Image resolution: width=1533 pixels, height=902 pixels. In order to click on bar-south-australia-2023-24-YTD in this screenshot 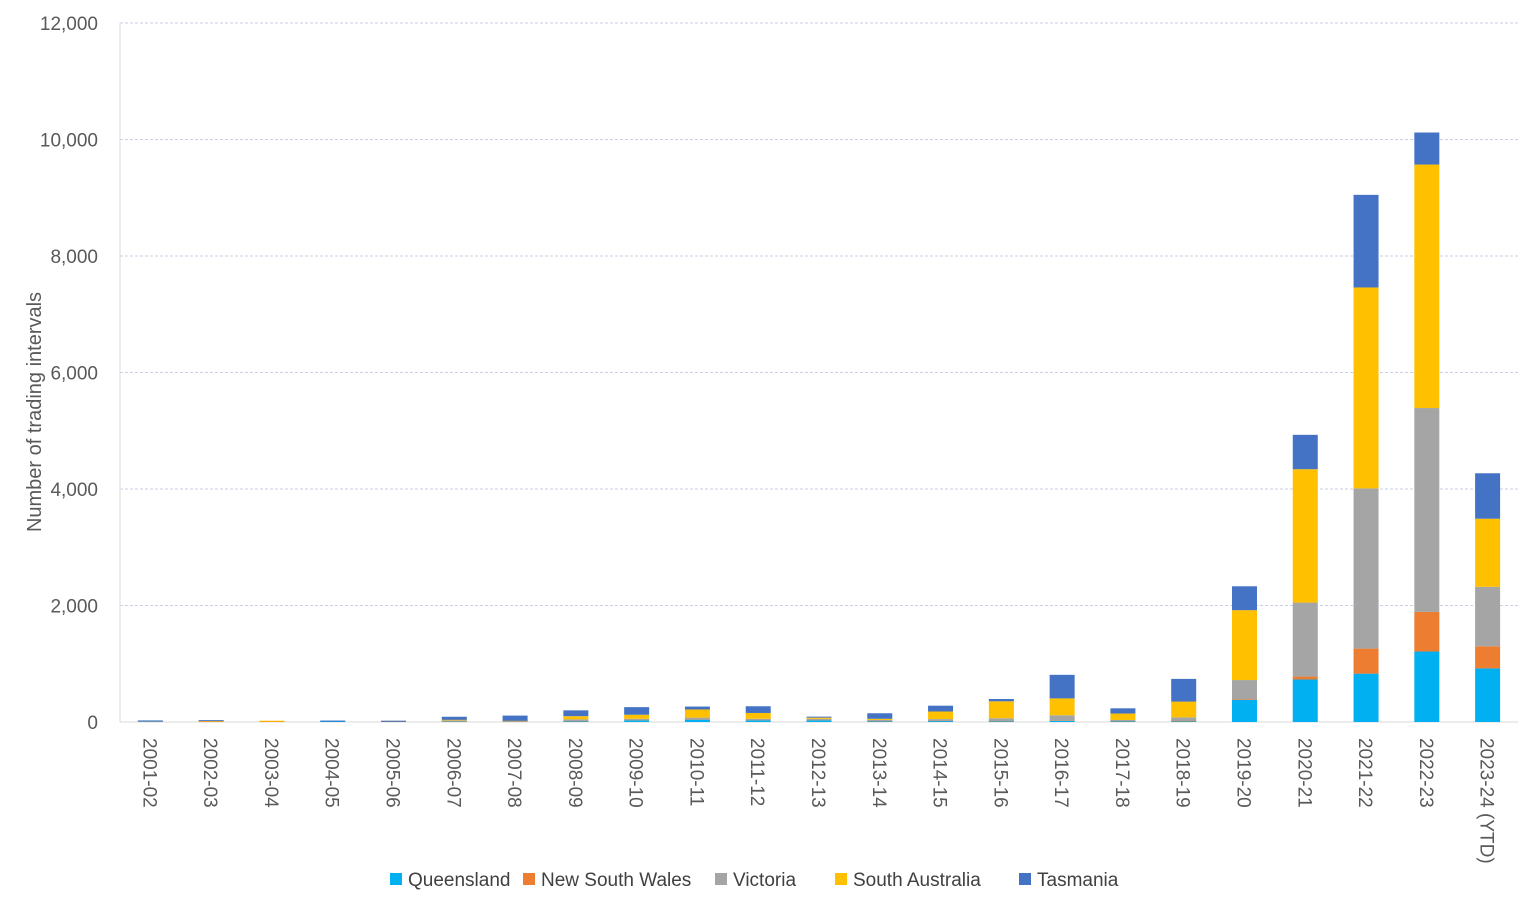, I will do `click(1488, 552)`.